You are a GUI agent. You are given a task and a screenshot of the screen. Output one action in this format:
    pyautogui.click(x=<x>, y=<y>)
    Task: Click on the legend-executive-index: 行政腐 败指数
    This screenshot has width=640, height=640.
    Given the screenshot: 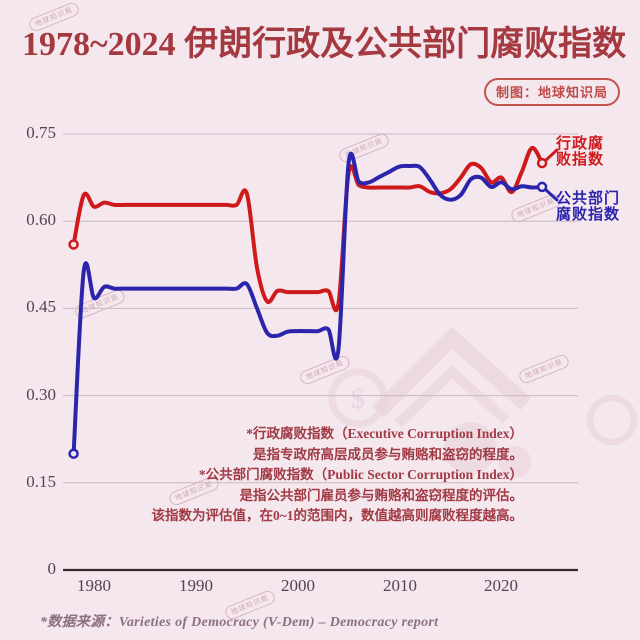 What is the action you would take?
    pyautogui.click(x=580, y=152)
    